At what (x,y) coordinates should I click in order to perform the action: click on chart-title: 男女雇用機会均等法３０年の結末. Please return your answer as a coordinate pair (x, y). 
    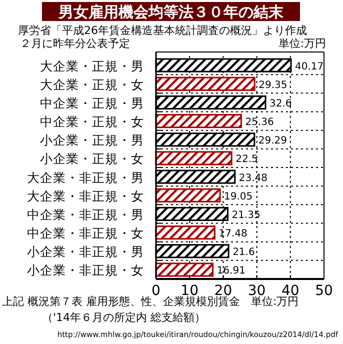
    Looking at the image, I should click on (171, 12).